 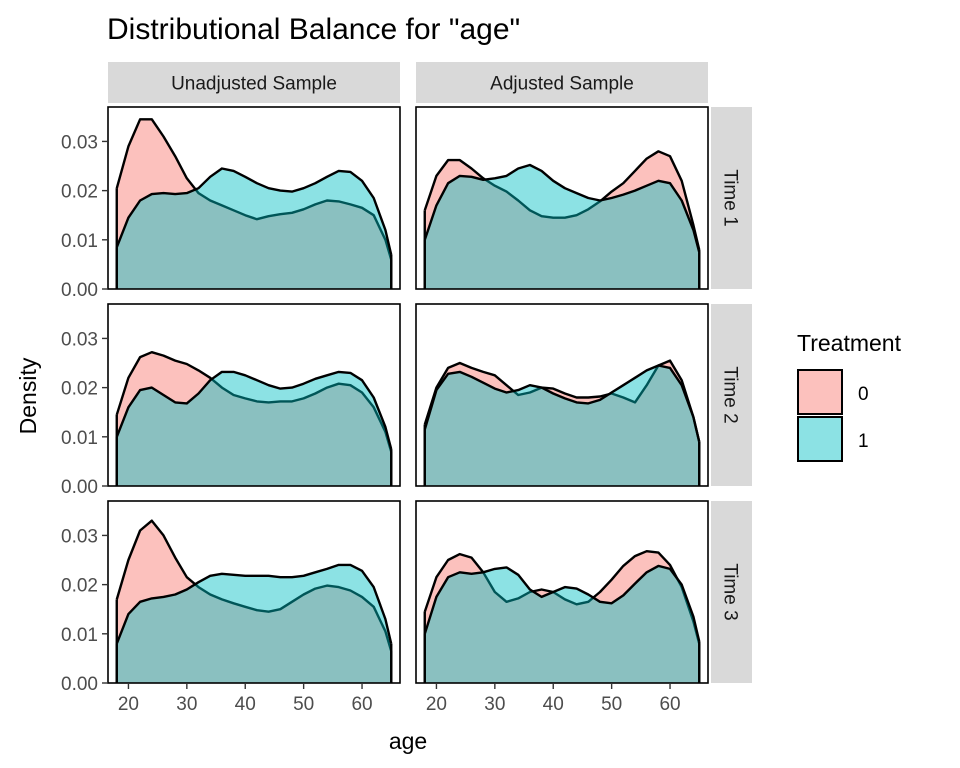 I want to click on legend: Treatment 0 1, so click(x=849, y=396).